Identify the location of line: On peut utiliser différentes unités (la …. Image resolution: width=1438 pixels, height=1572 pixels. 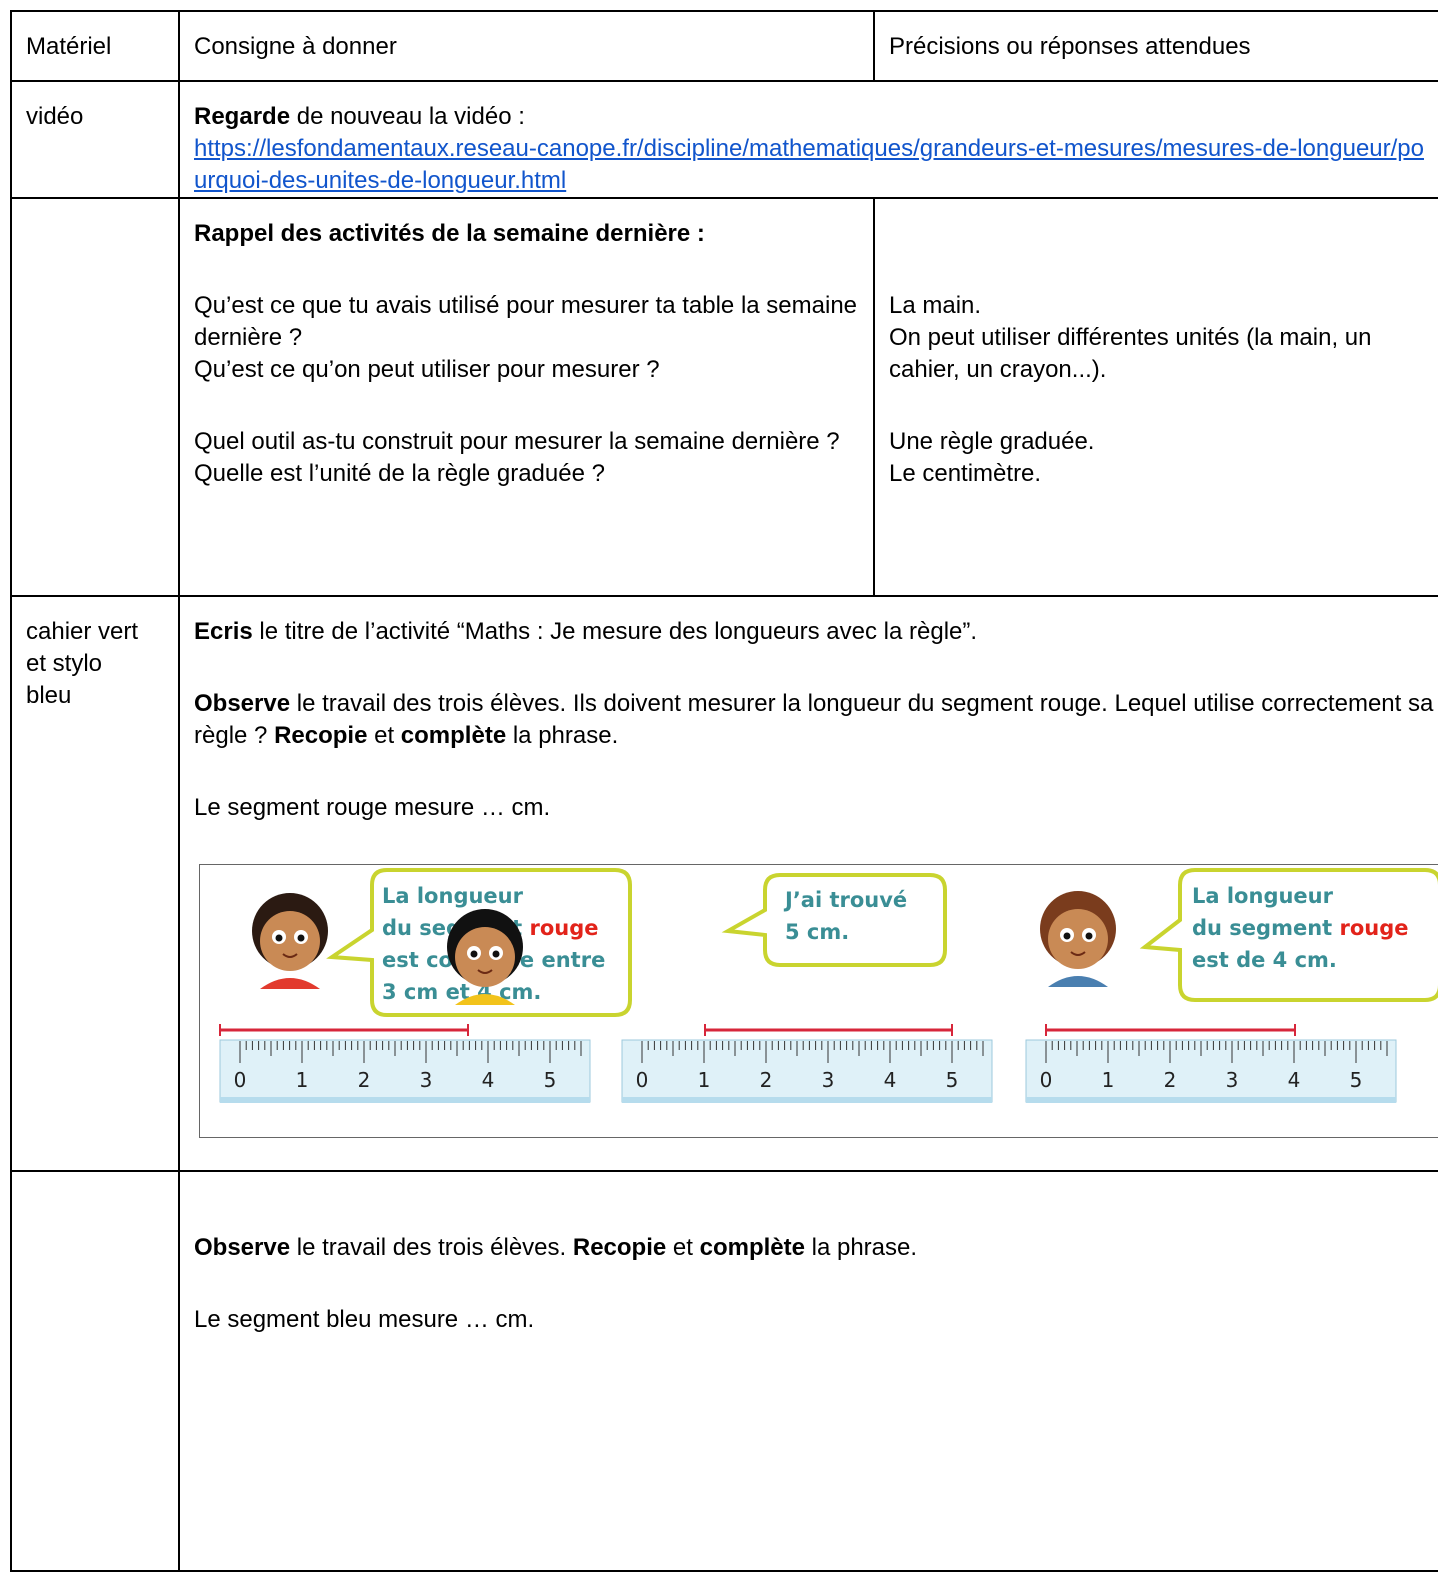
(1161, 354).